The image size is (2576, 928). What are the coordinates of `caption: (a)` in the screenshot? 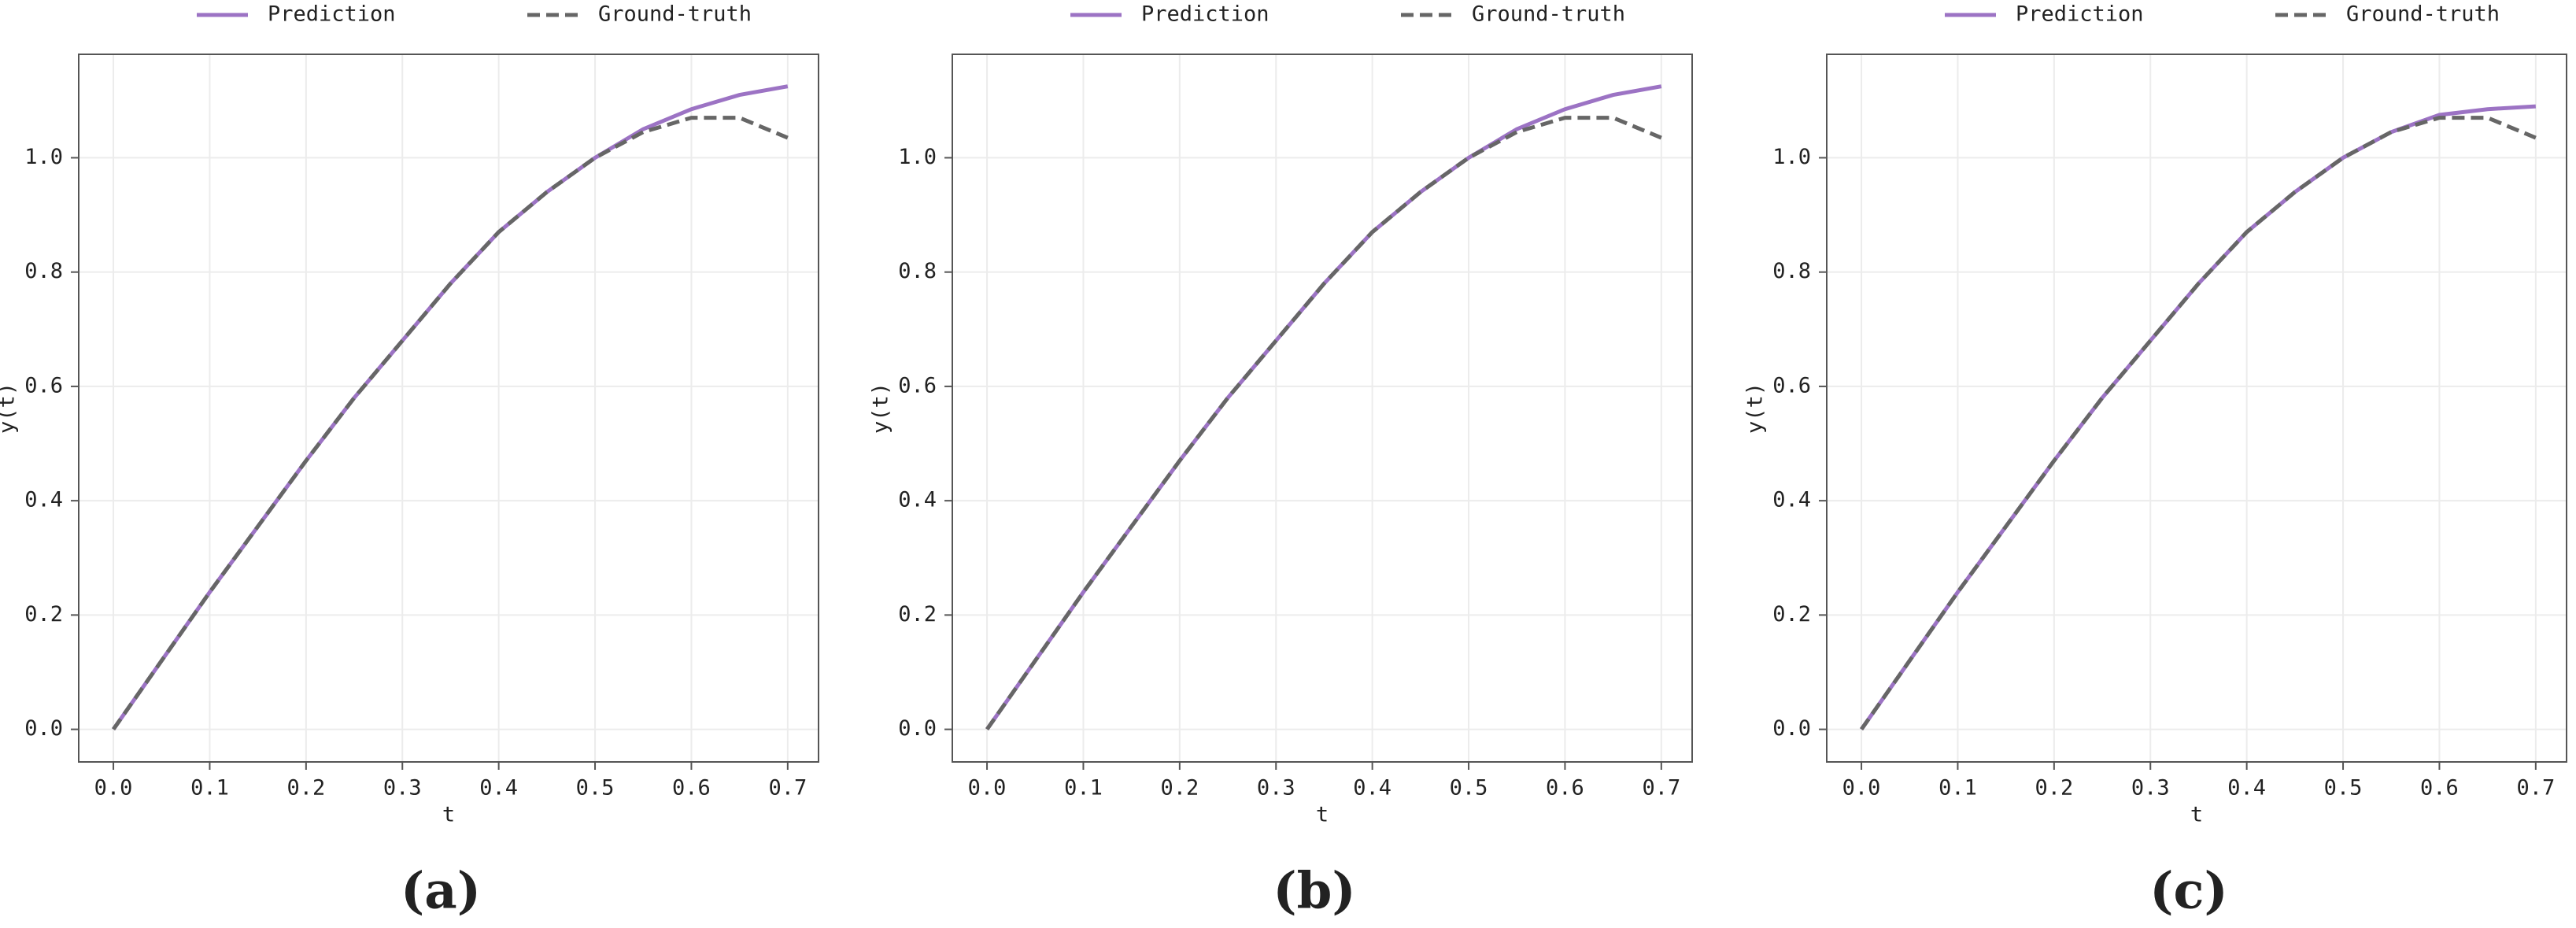 It's located at (441, 891).